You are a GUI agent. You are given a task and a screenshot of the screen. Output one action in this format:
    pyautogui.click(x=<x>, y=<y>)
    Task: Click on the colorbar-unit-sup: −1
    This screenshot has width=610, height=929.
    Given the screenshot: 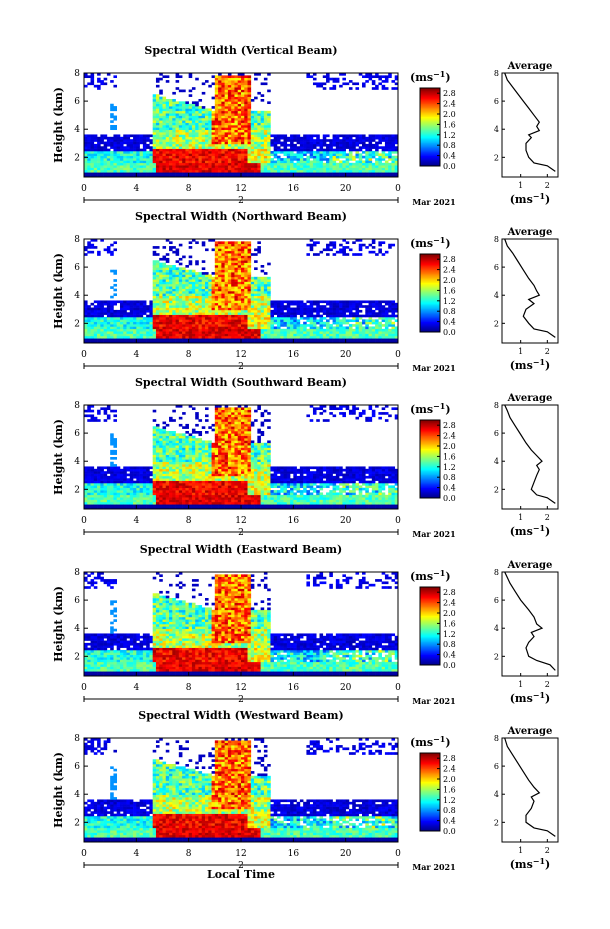 What is the action you would take?
    pyautogui.click(x=439, y=74)
    